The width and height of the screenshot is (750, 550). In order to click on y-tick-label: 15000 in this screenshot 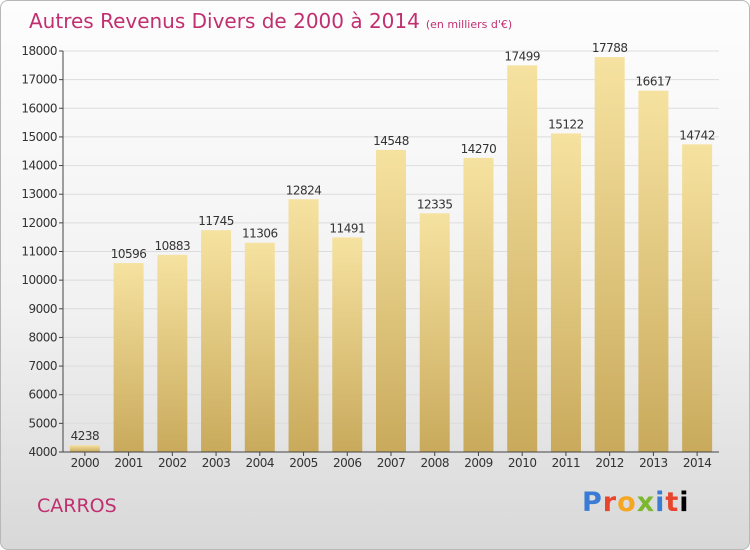, I will do `click(39, 137)`.